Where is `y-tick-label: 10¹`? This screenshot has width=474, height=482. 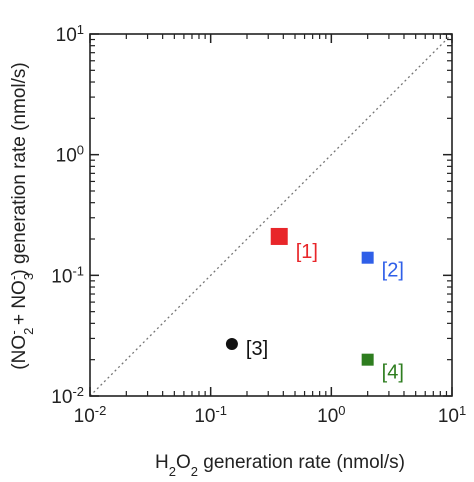 y-tick-label: 10¹ is located at coordinates (70, 34).